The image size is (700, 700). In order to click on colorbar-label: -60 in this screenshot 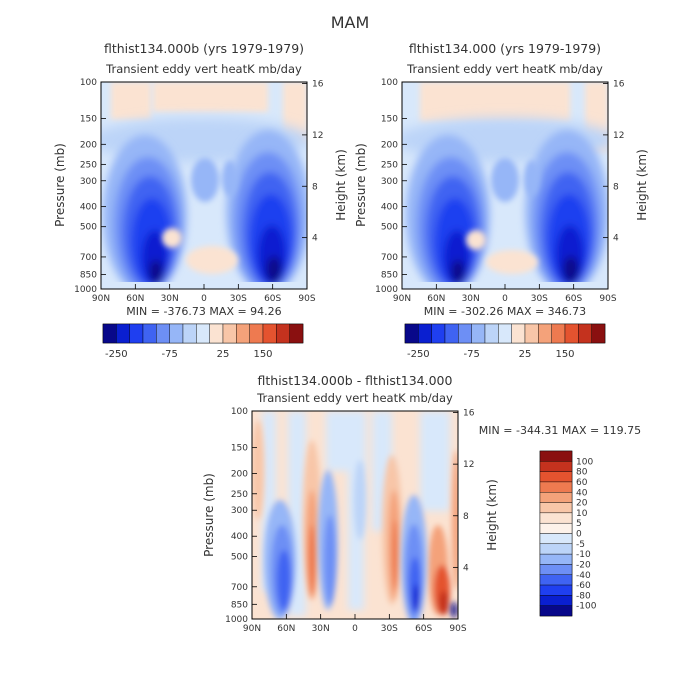, I will do `click(583, 586)`.